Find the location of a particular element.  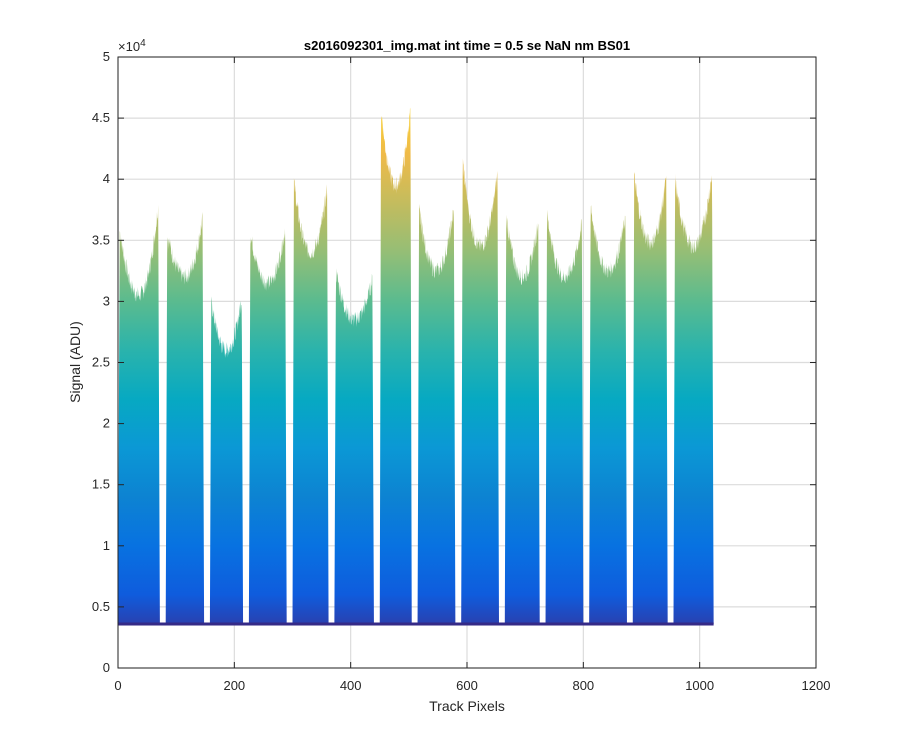

x-tick-label: 600 is located at coordinates (467, 685).